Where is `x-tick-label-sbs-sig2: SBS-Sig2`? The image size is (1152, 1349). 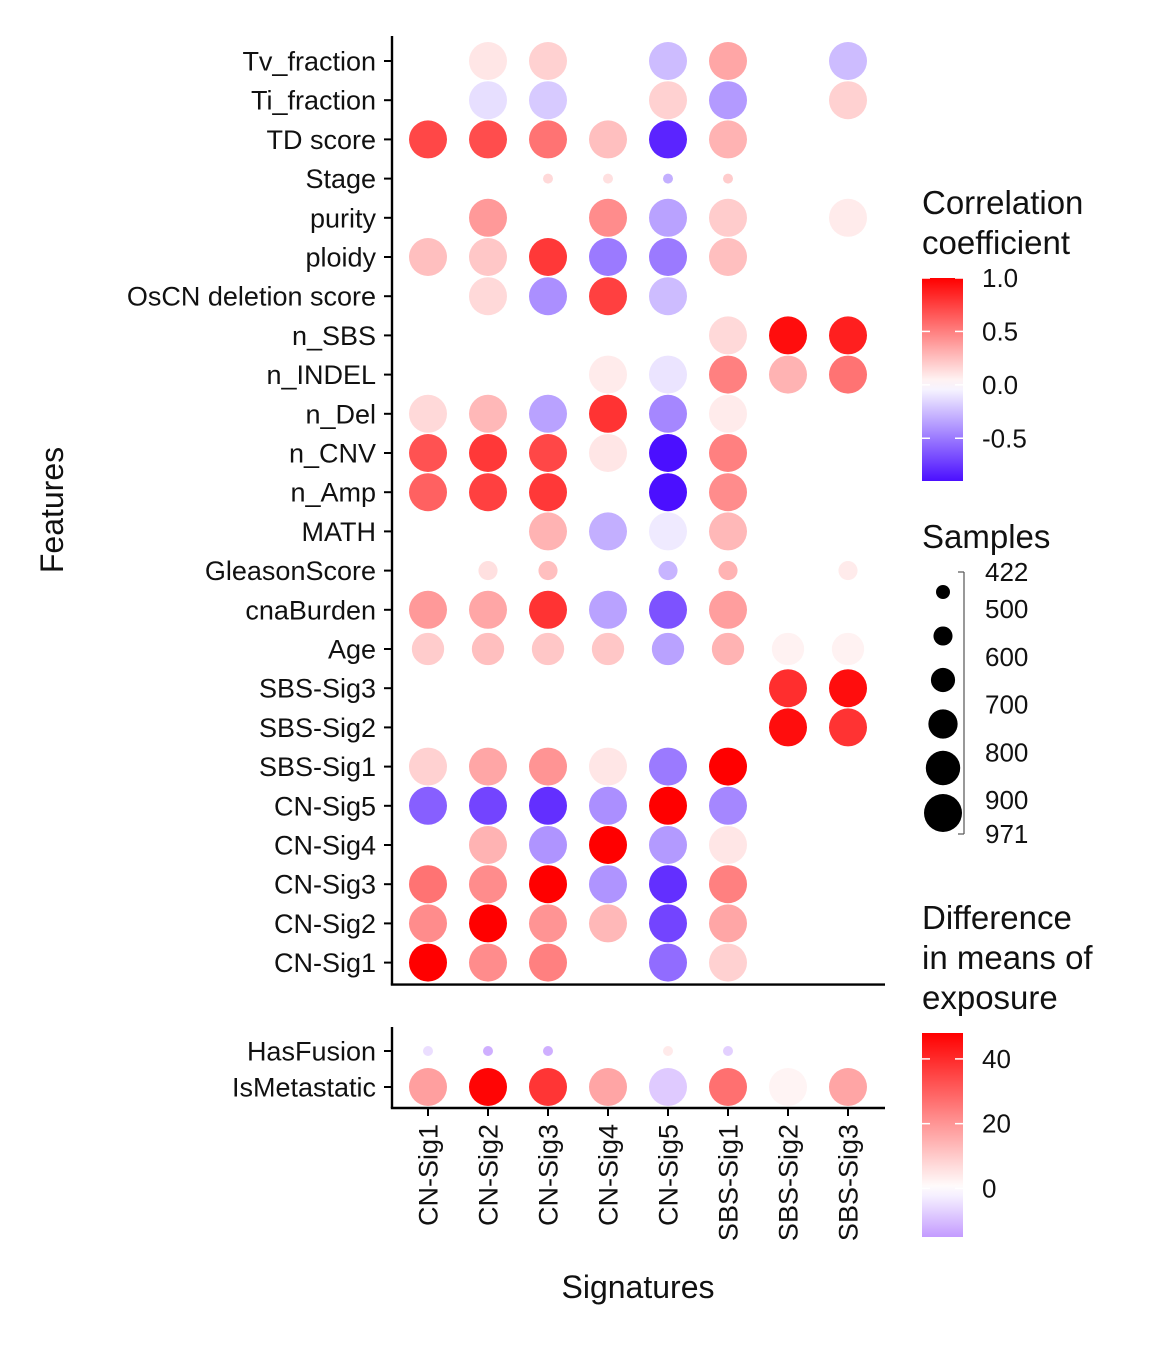
x-tick-label-sbs-sig2: SBS-Sig2 is located at coordinates (789, 1182).